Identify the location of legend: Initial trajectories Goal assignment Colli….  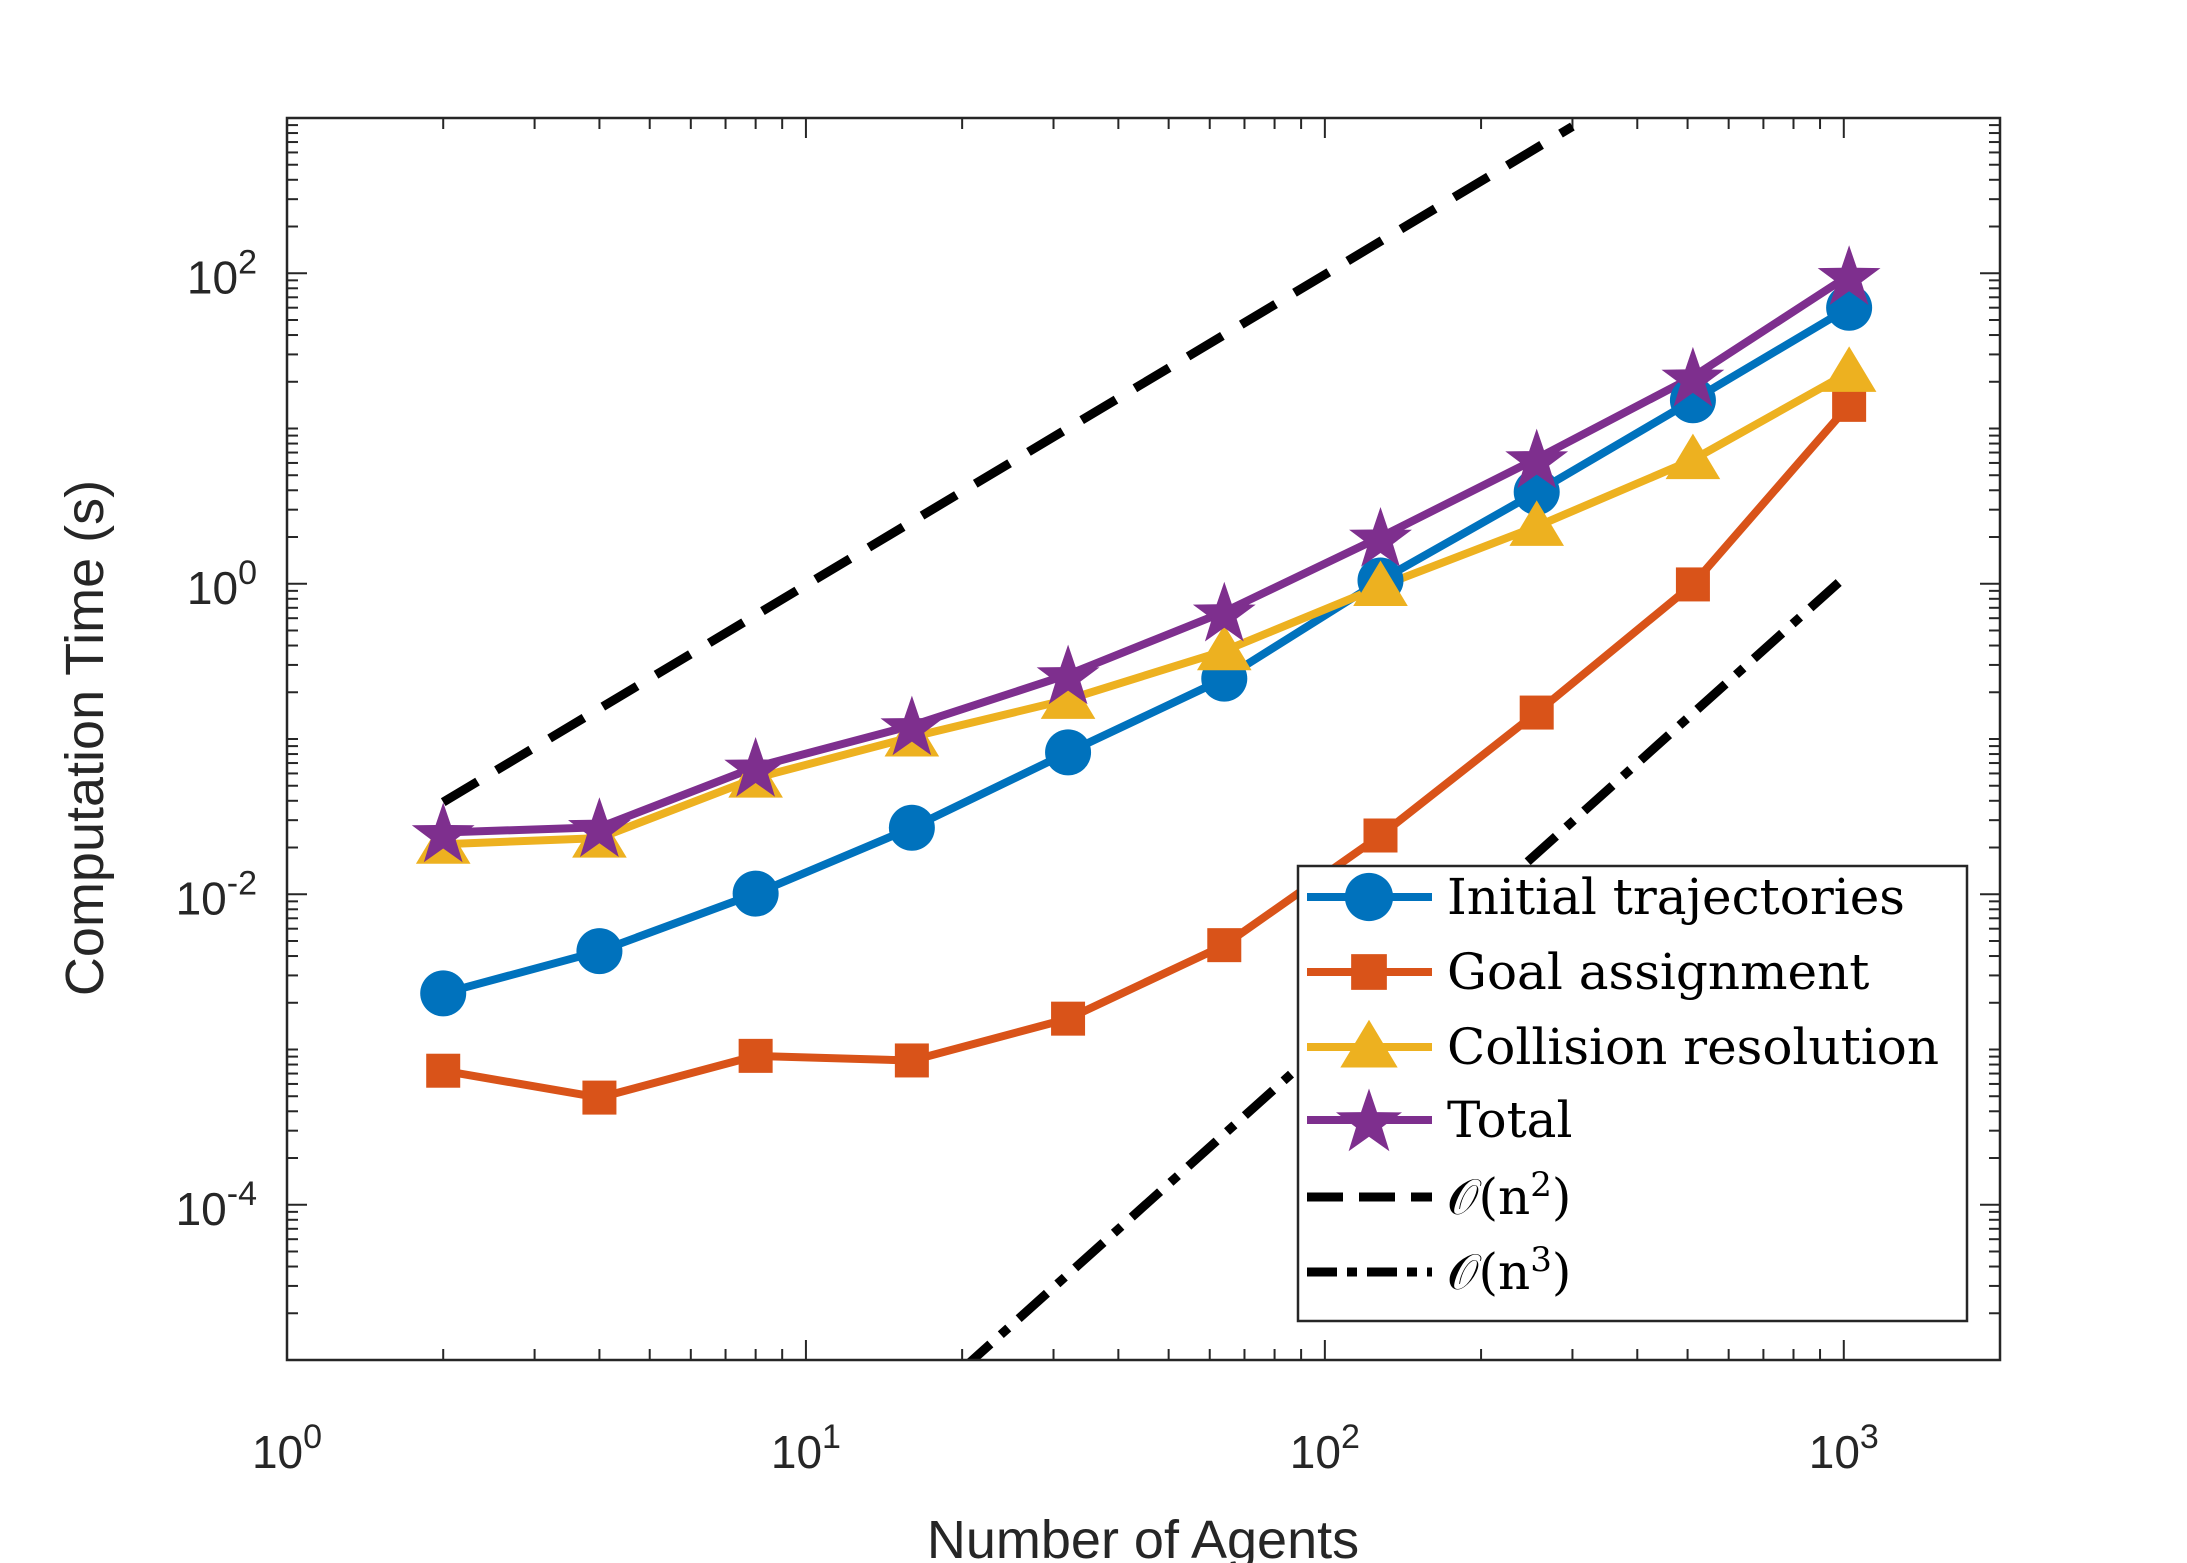
(1632, 1093).